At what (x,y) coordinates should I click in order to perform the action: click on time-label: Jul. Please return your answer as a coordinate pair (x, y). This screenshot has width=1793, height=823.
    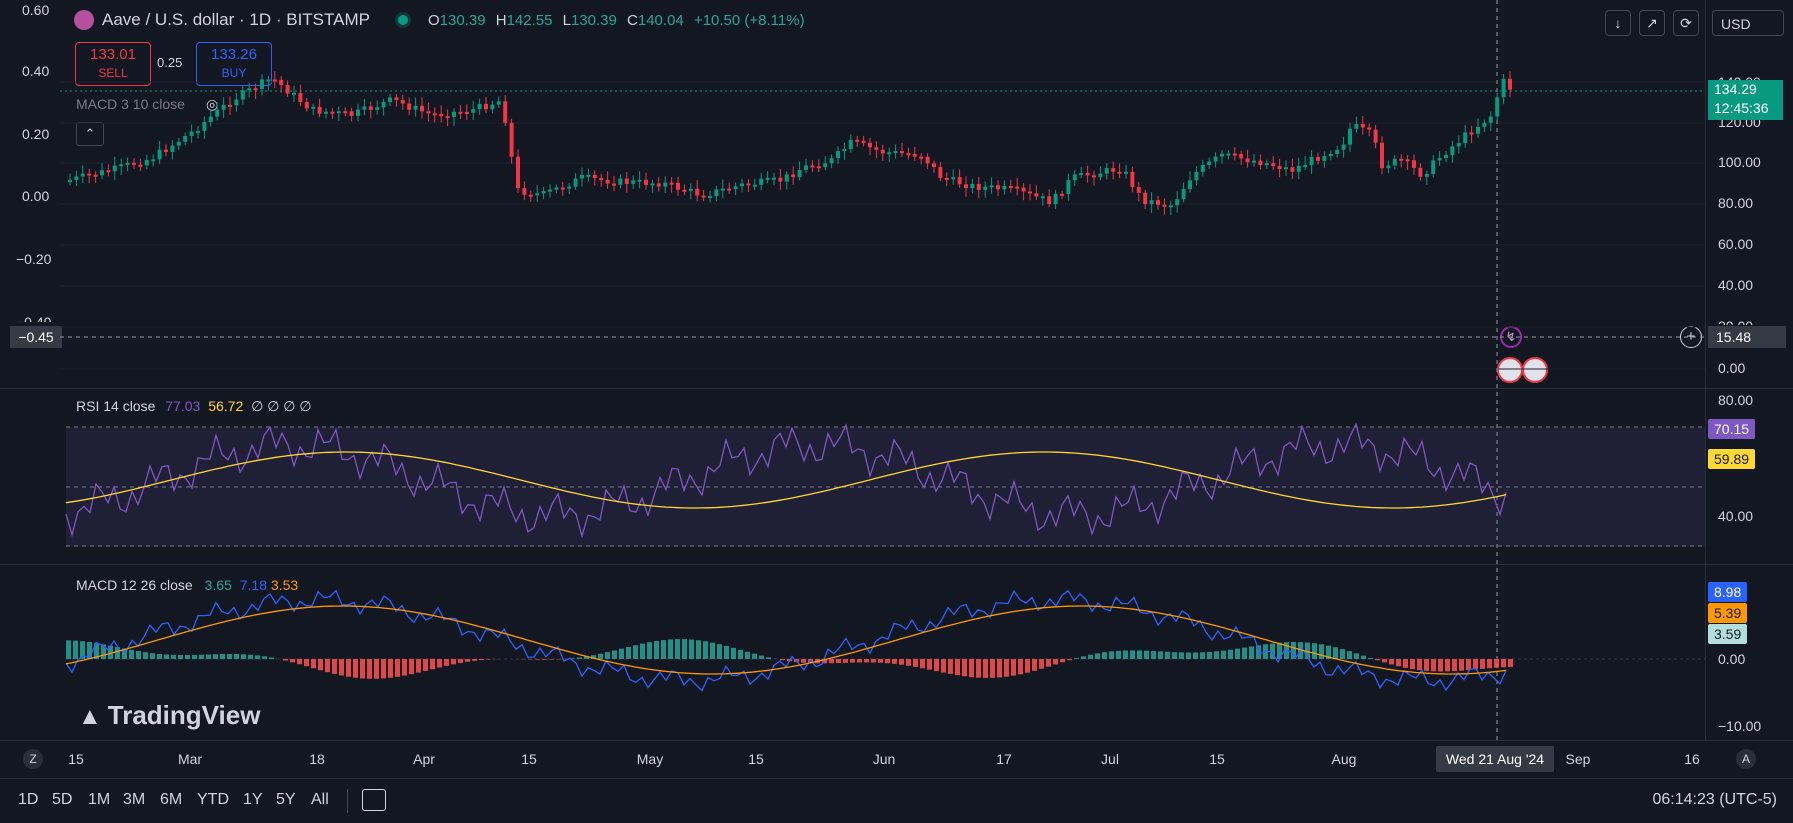
    Looking at the image, I should click on (1110, 759).